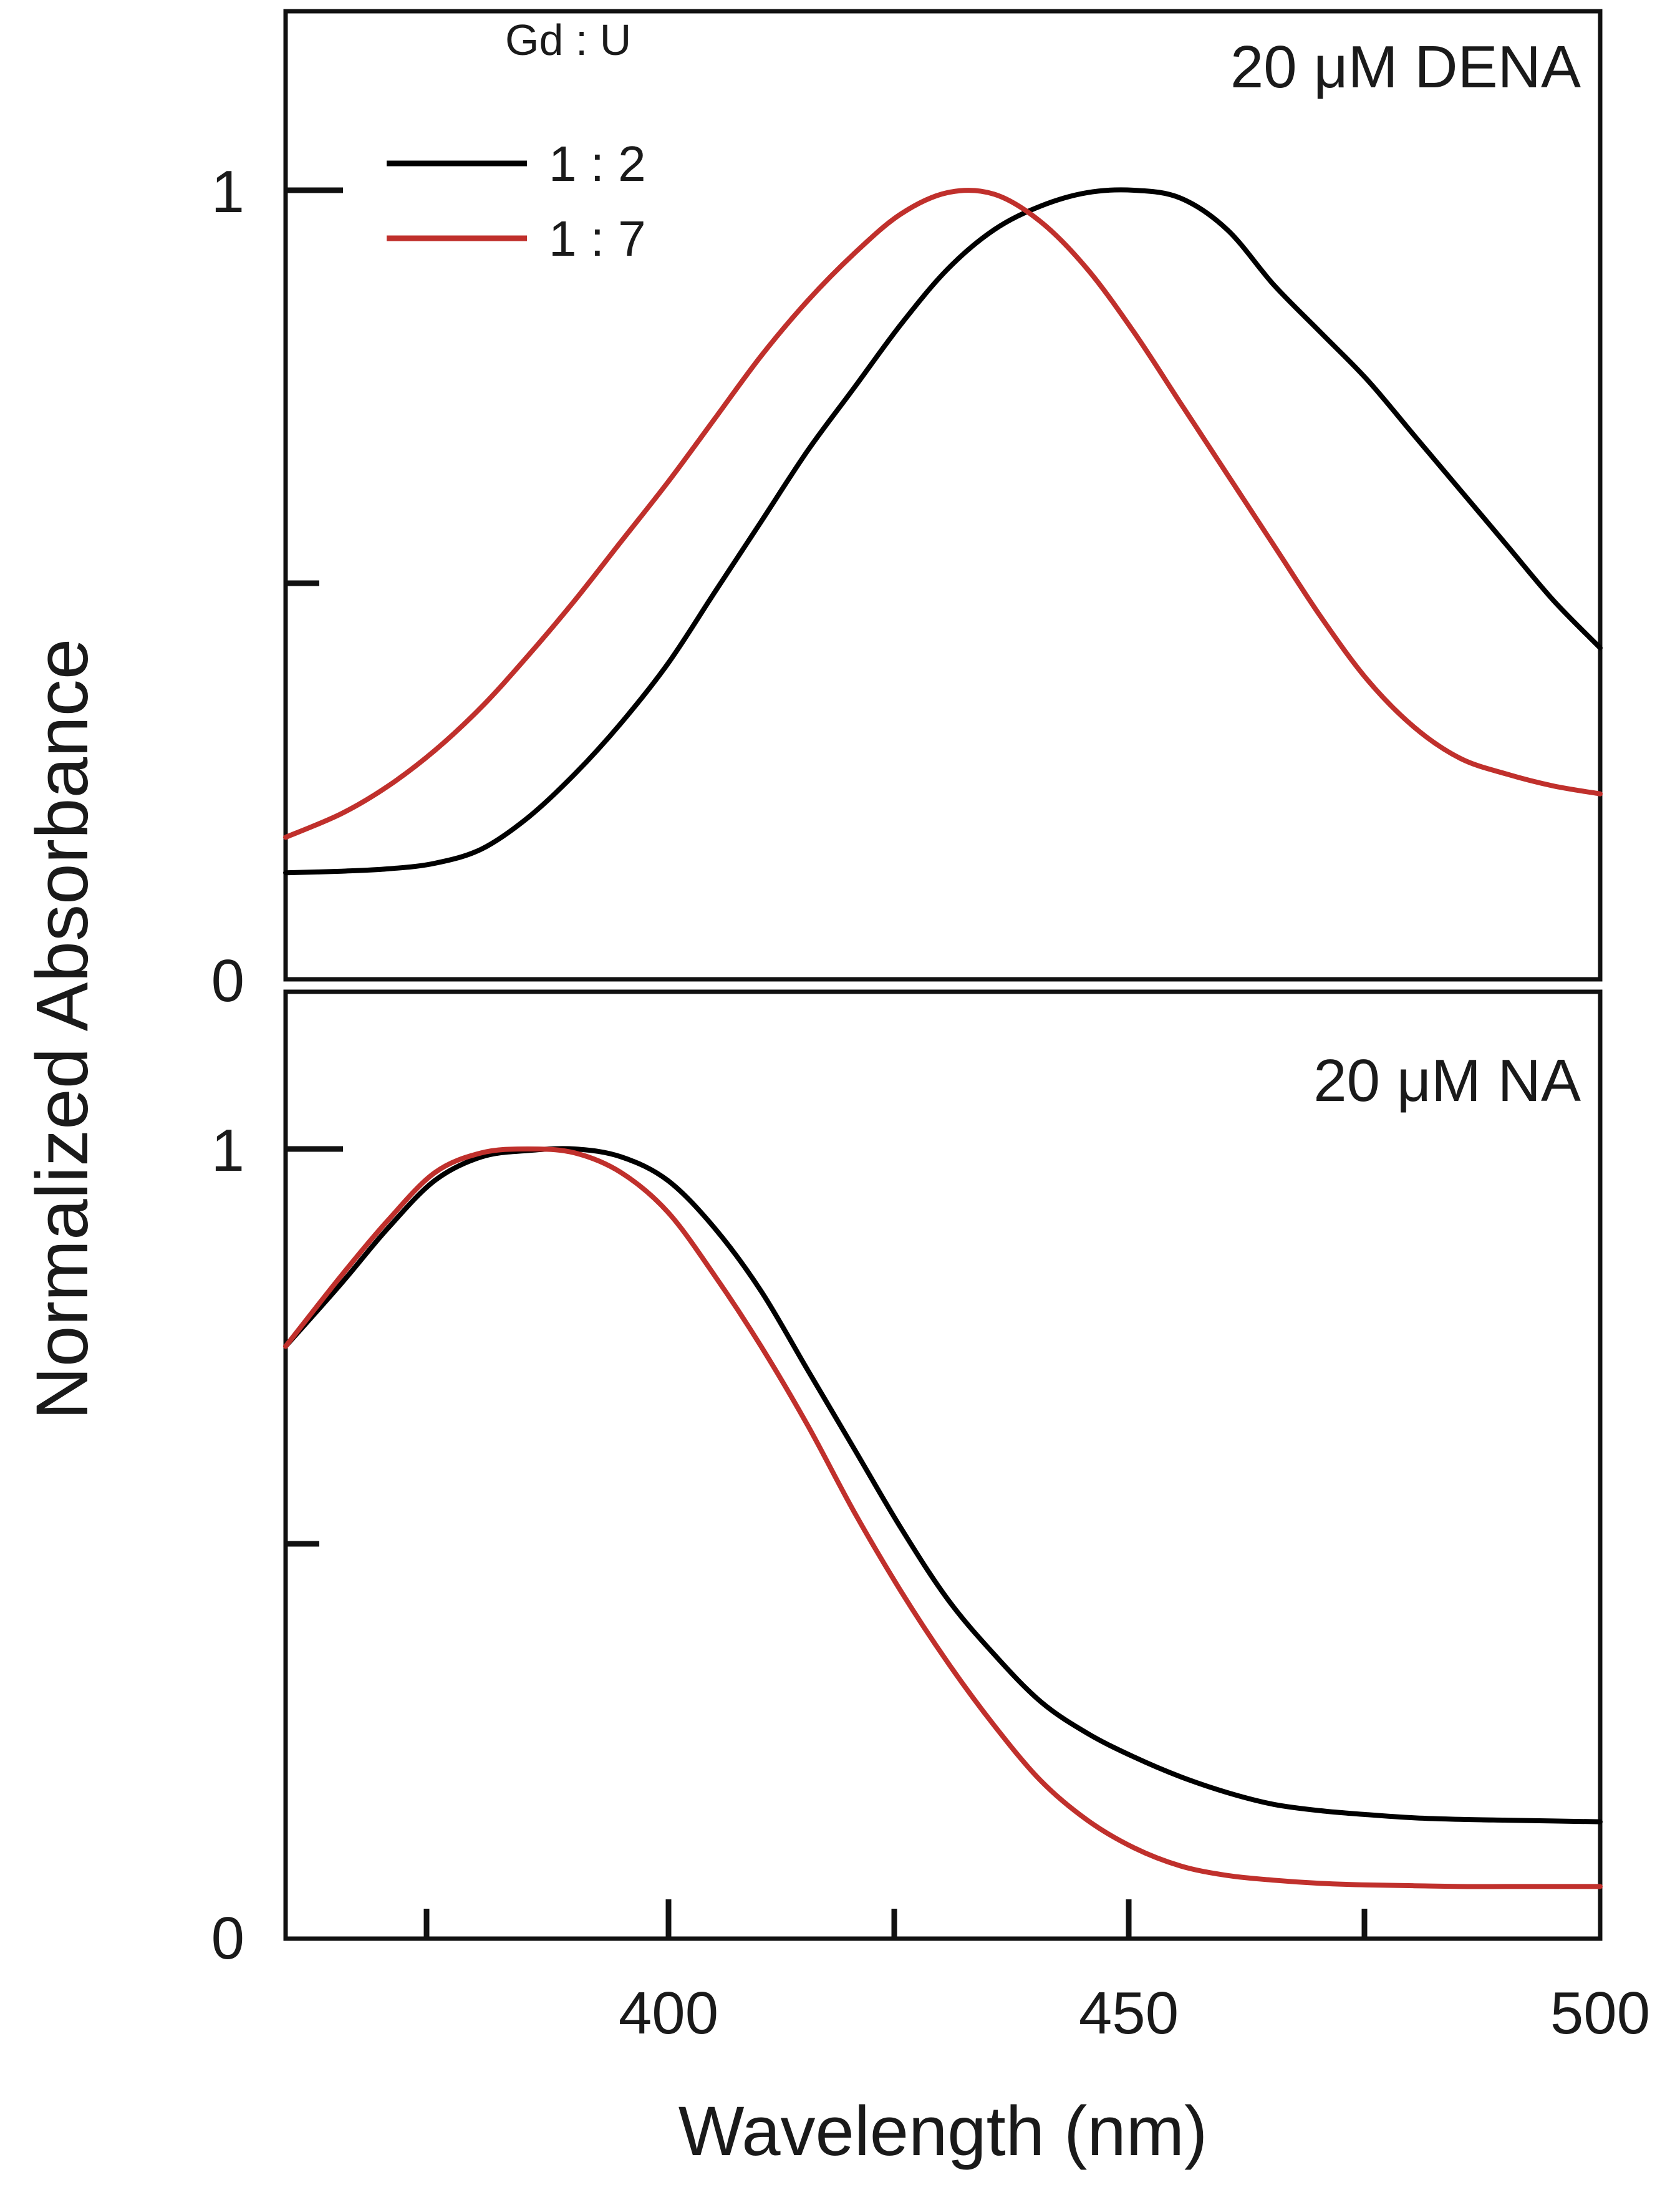 This screenshot has width=1680, height=2200. What do you see at coordinates (517, 141) in the screenshot?
I see `legend: Gd : U 1 : 2 1 : 7` at bounding box center [517, 141].